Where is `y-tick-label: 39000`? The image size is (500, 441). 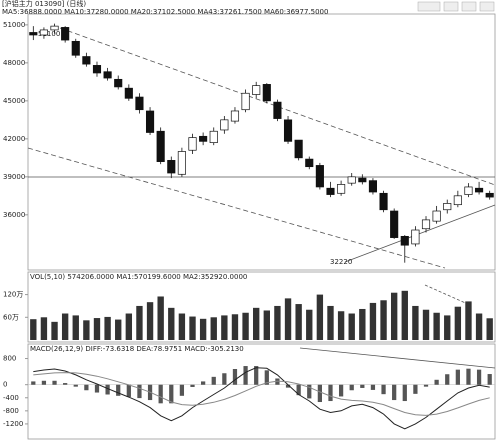
y-tick-label: 39000 is located at coordinates (14, 177).